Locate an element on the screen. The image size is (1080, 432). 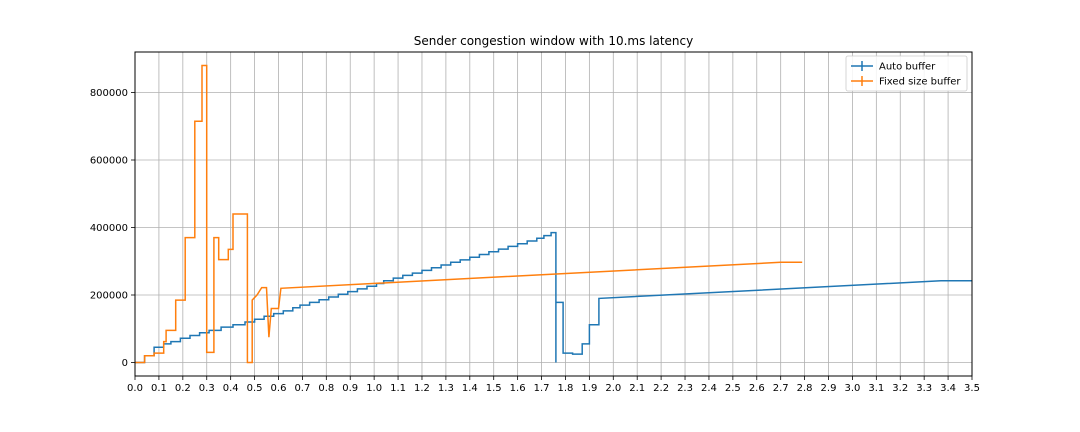
legend: Auto buffer Fixed size buffer is located at coordinates (906, 73).